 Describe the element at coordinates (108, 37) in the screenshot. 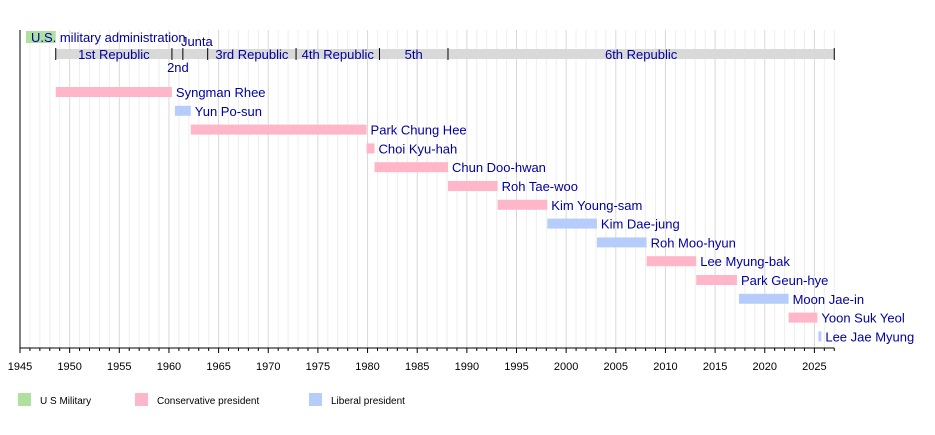

I see `era-label: U.S. military administration` at that location.